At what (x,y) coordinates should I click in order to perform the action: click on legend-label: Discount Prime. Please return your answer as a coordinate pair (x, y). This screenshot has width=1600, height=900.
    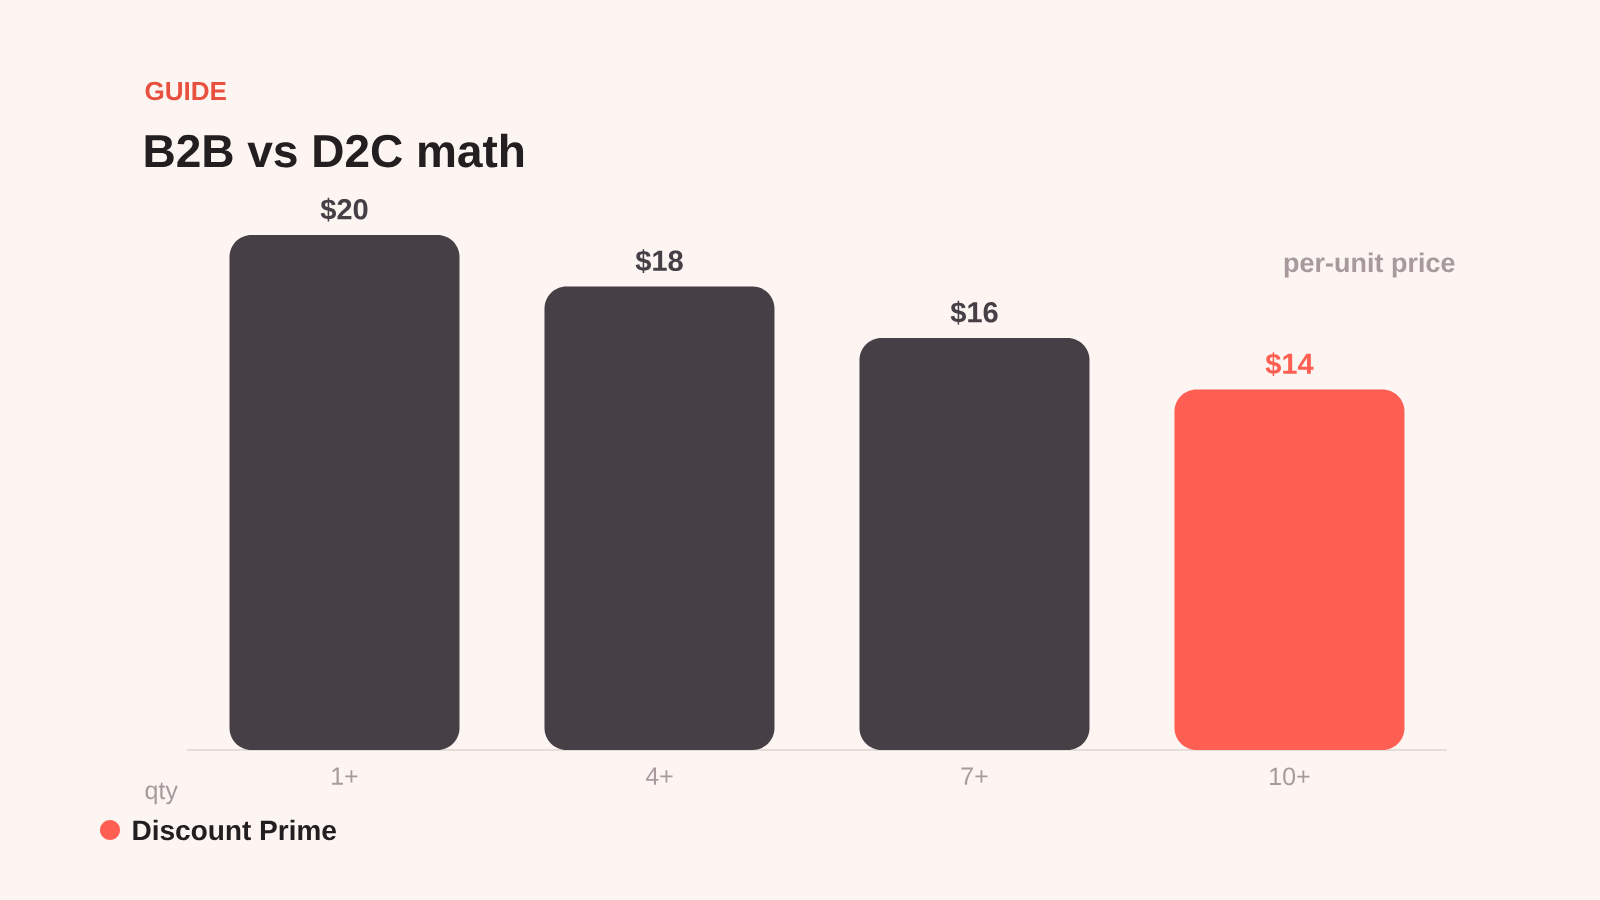
    Looking at the image, I should click on (234, 830).